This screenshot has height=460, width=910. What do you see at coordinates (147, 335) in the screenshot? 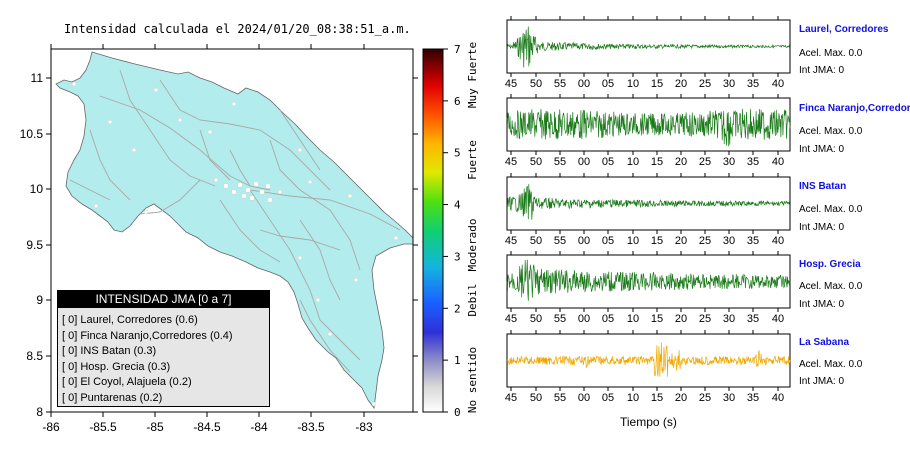
I see `legend-item: [ 0] Finca Naranjo,Corredores (0.4)` at bounding box center [147, 335].